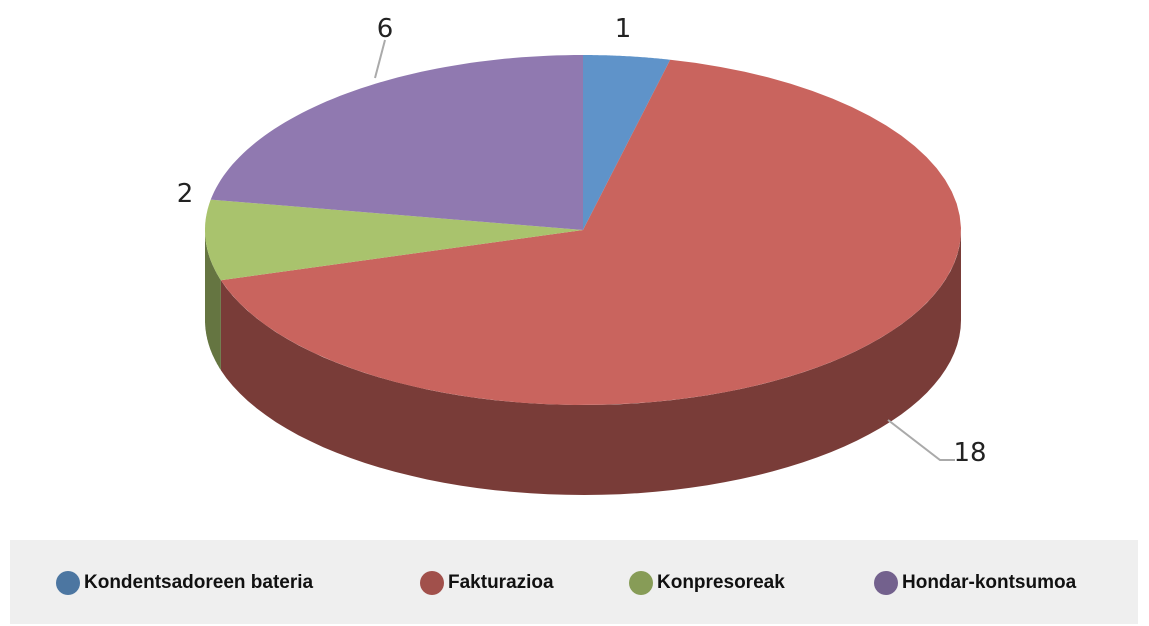 The image size is (1149, 626). Describe the element at coordinates (501, 582) in the screenshot. I see `legend-label: Fakturazioa` at that location.